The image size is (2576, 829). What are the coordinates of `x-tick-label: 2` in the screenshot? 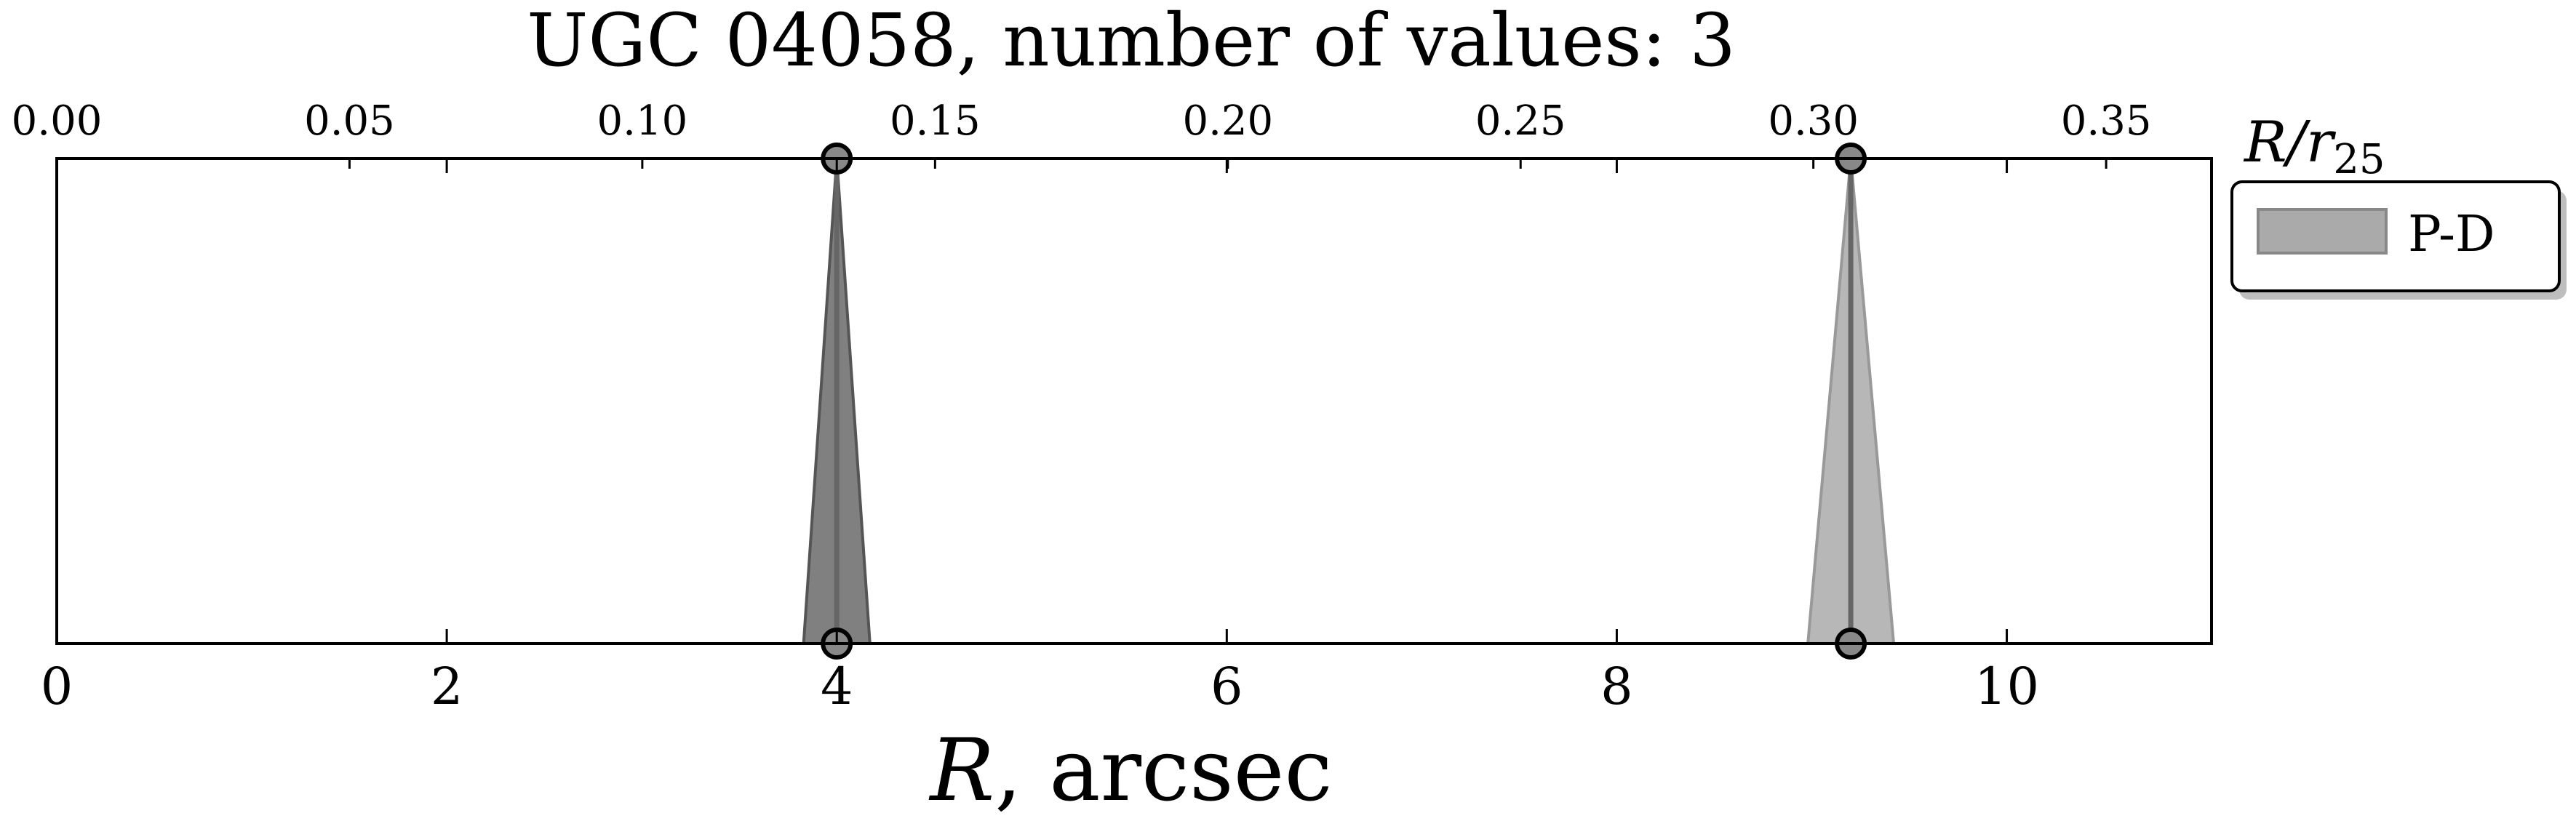 It's located at (447, 686).